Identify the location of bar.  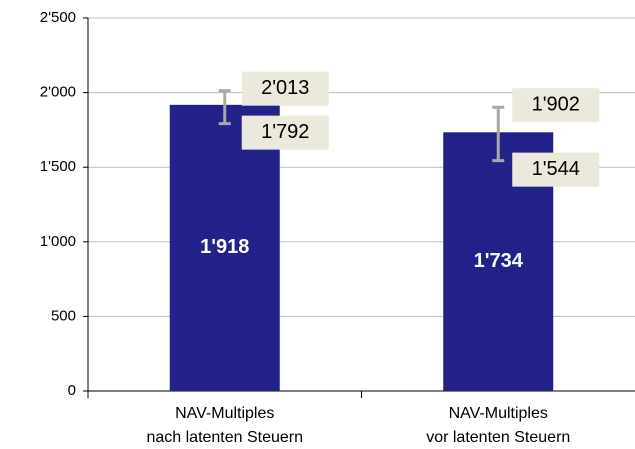
(224, 247).